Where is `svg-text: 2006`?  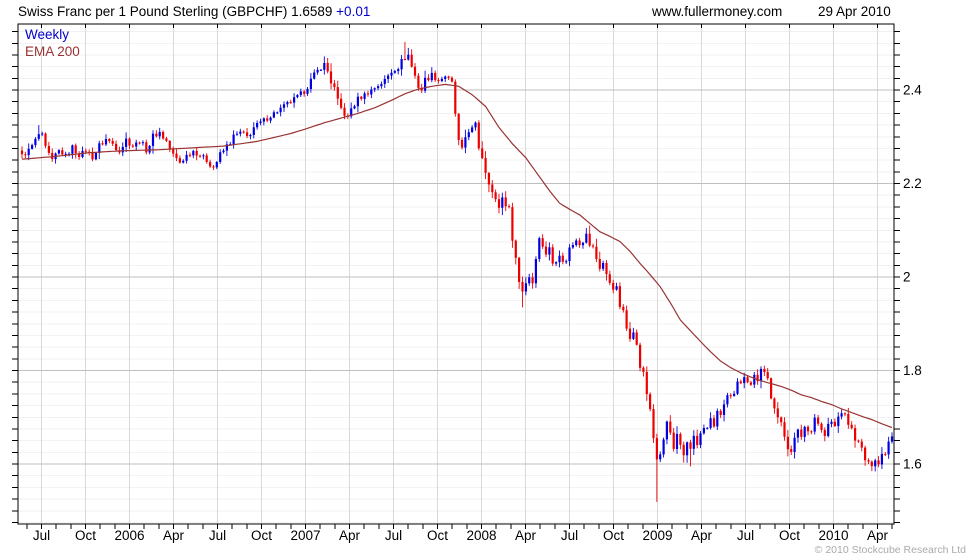
svg-text: 2006 is located at coordinates (129, 535).